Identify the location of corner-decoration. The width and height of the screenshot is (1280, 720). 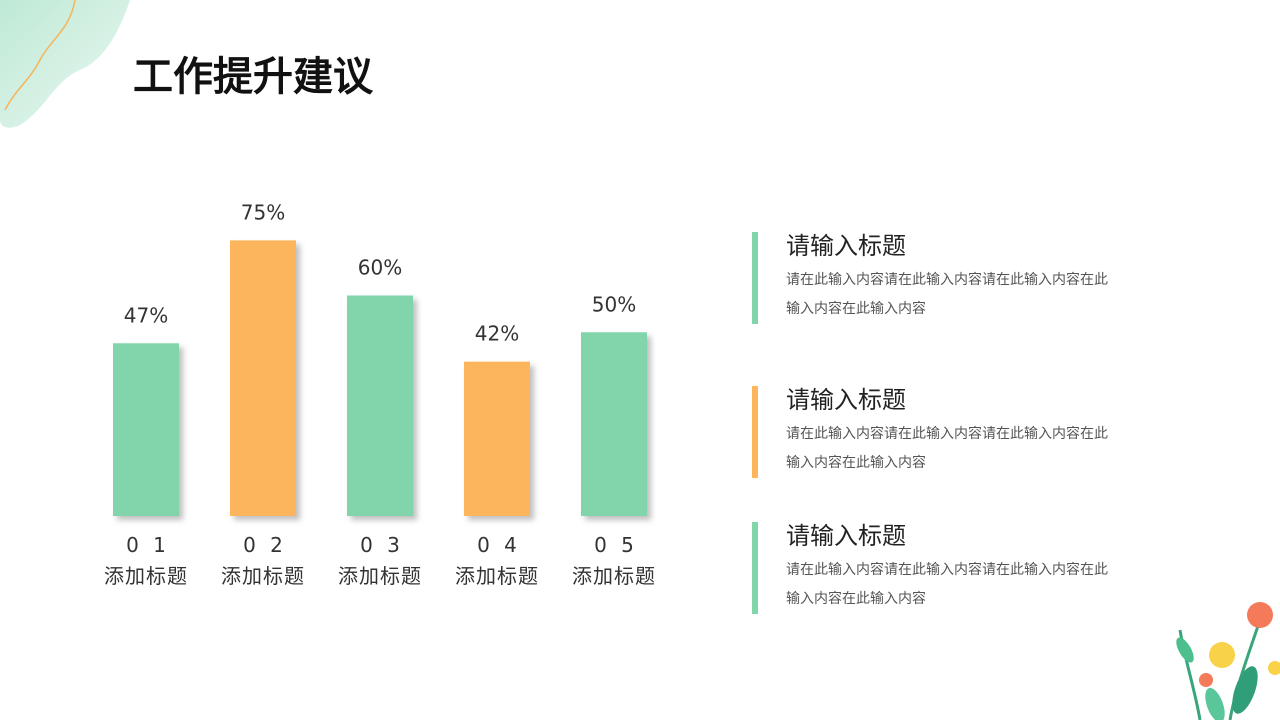
(65, 64).